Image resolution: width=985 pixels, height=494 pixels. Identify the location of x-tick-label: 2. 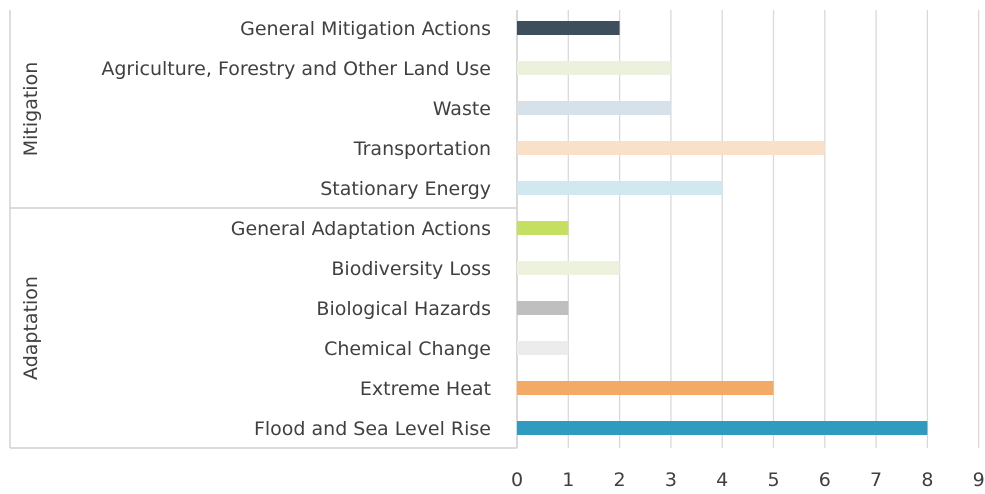
(620, 480).